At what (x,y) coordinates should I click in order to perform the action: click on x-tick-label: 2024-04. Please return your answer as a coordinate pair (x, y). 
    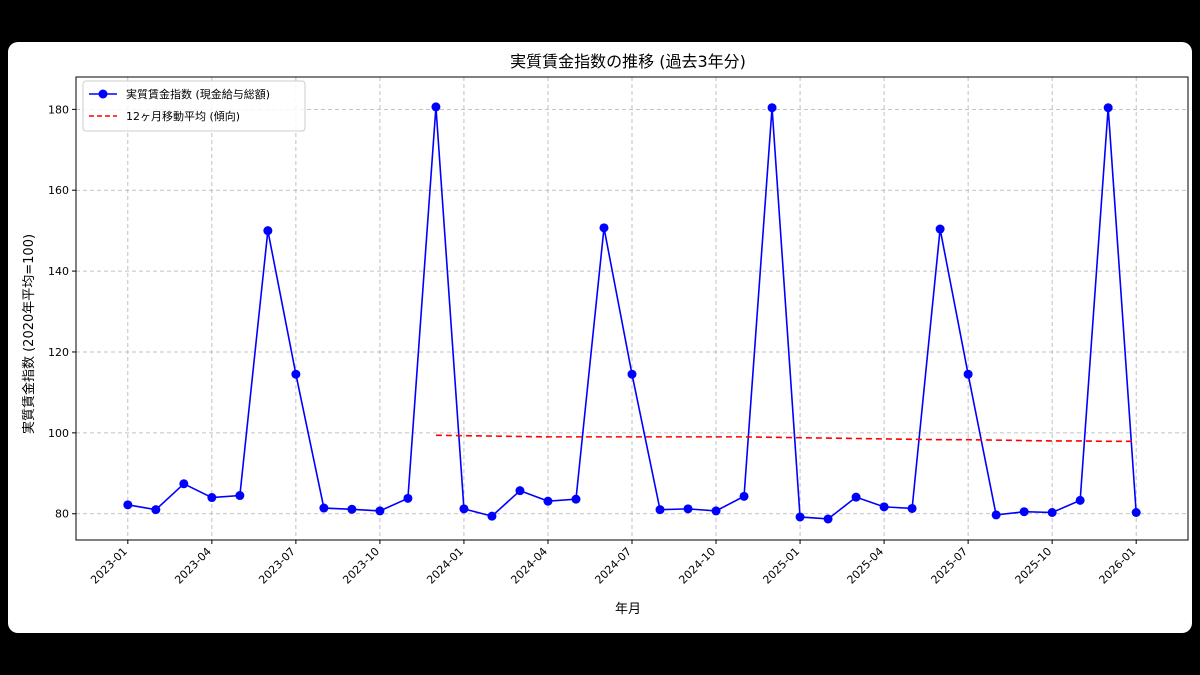
    Looking at the image, I should click on (529, 566).